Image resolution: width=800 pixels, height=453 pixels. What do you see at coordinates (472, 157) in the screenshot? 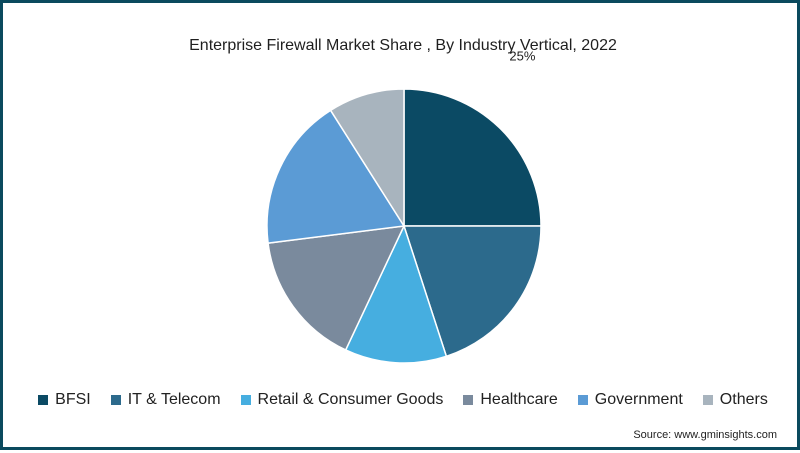
I see `pie-slice-bfsi` at bounding box center [472, 157].